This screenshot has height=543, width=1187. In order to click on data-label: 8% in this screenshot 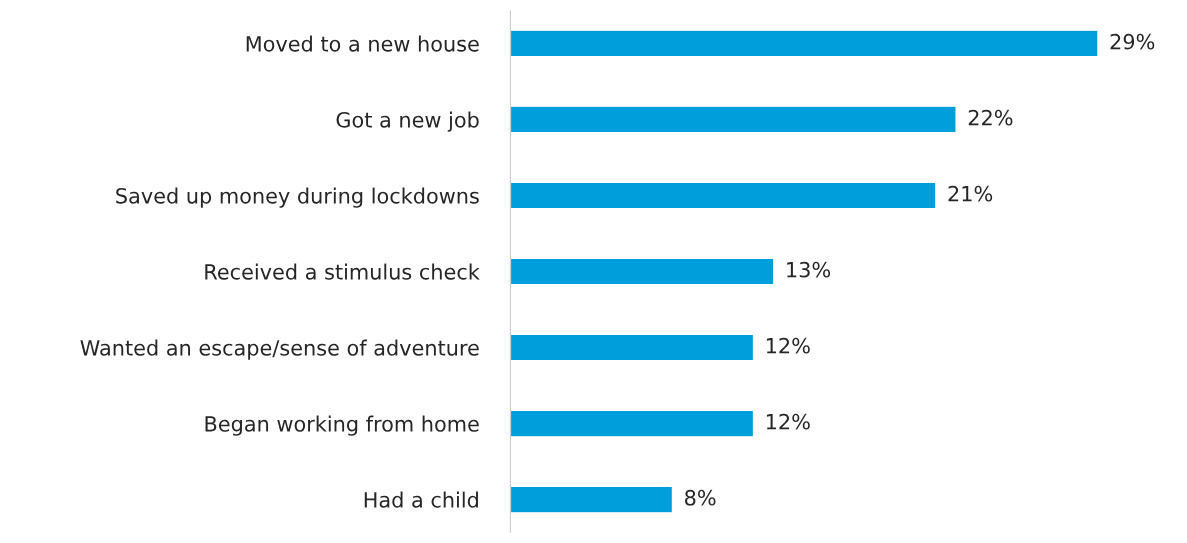, I will do `click(700, 497)`.